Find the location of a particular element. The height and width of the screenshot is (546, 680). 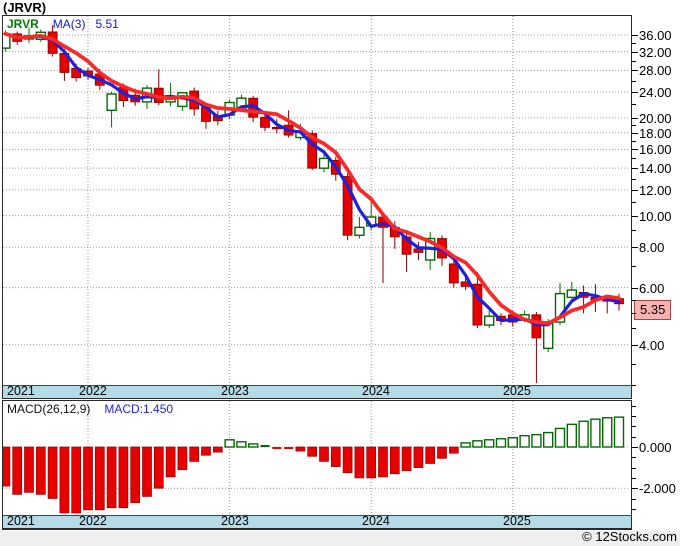

price-axis-label: 36.00 is located at coordinates (655, 35).